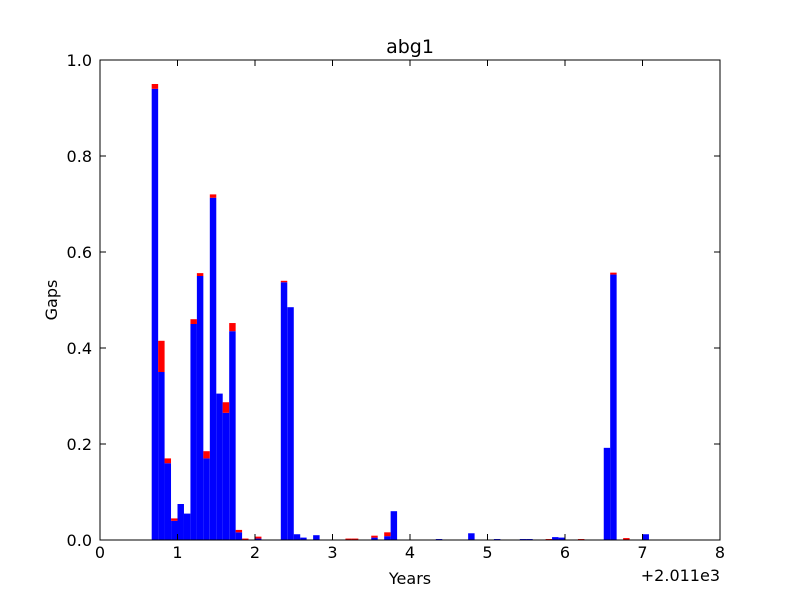  Describe the element at coordinates (720, 552) in the screenshot. I see `x-tick-label-8: 8` at that location.